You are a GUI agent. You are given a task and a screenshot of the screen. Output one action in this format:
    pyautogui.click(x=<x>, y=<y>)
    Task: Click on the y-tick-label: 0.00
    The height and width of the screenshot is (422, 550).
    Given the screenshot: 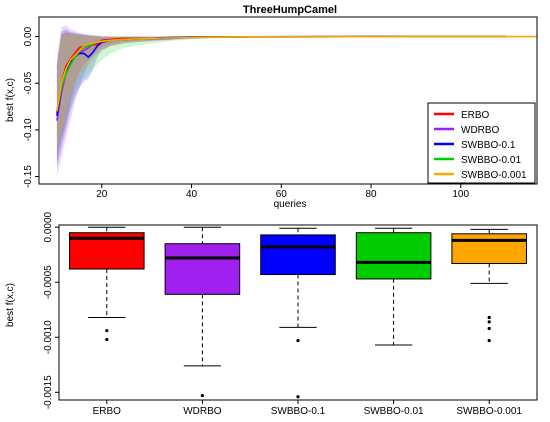 What is the action you would take?
    pyautogui.click(x=28, y=36)
    